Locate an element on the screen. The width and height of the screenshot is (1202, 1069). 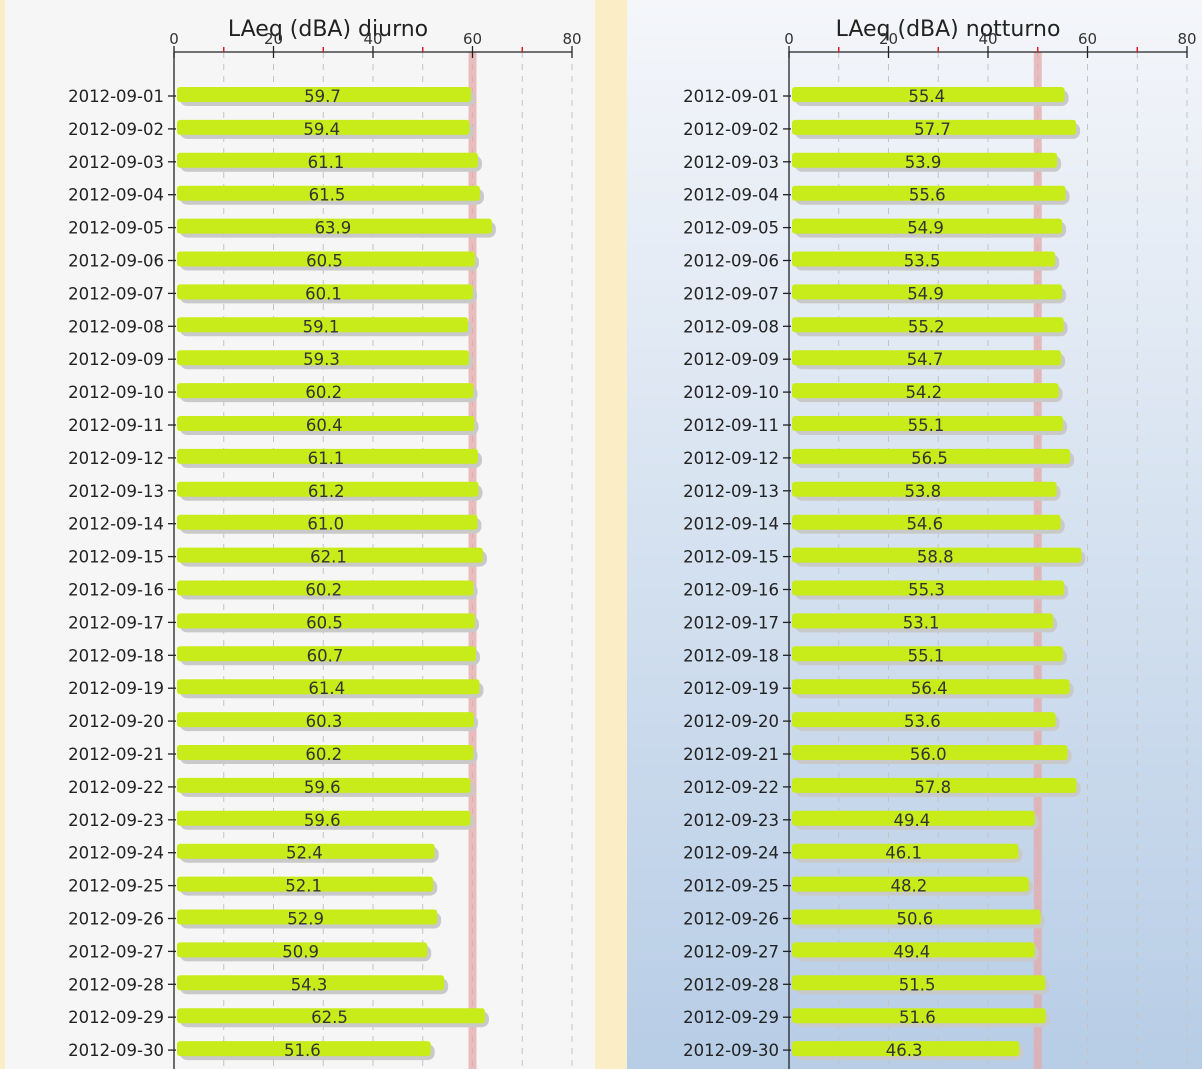
night-bar-value-label: 54.7 is located at coordinates (925, 359).